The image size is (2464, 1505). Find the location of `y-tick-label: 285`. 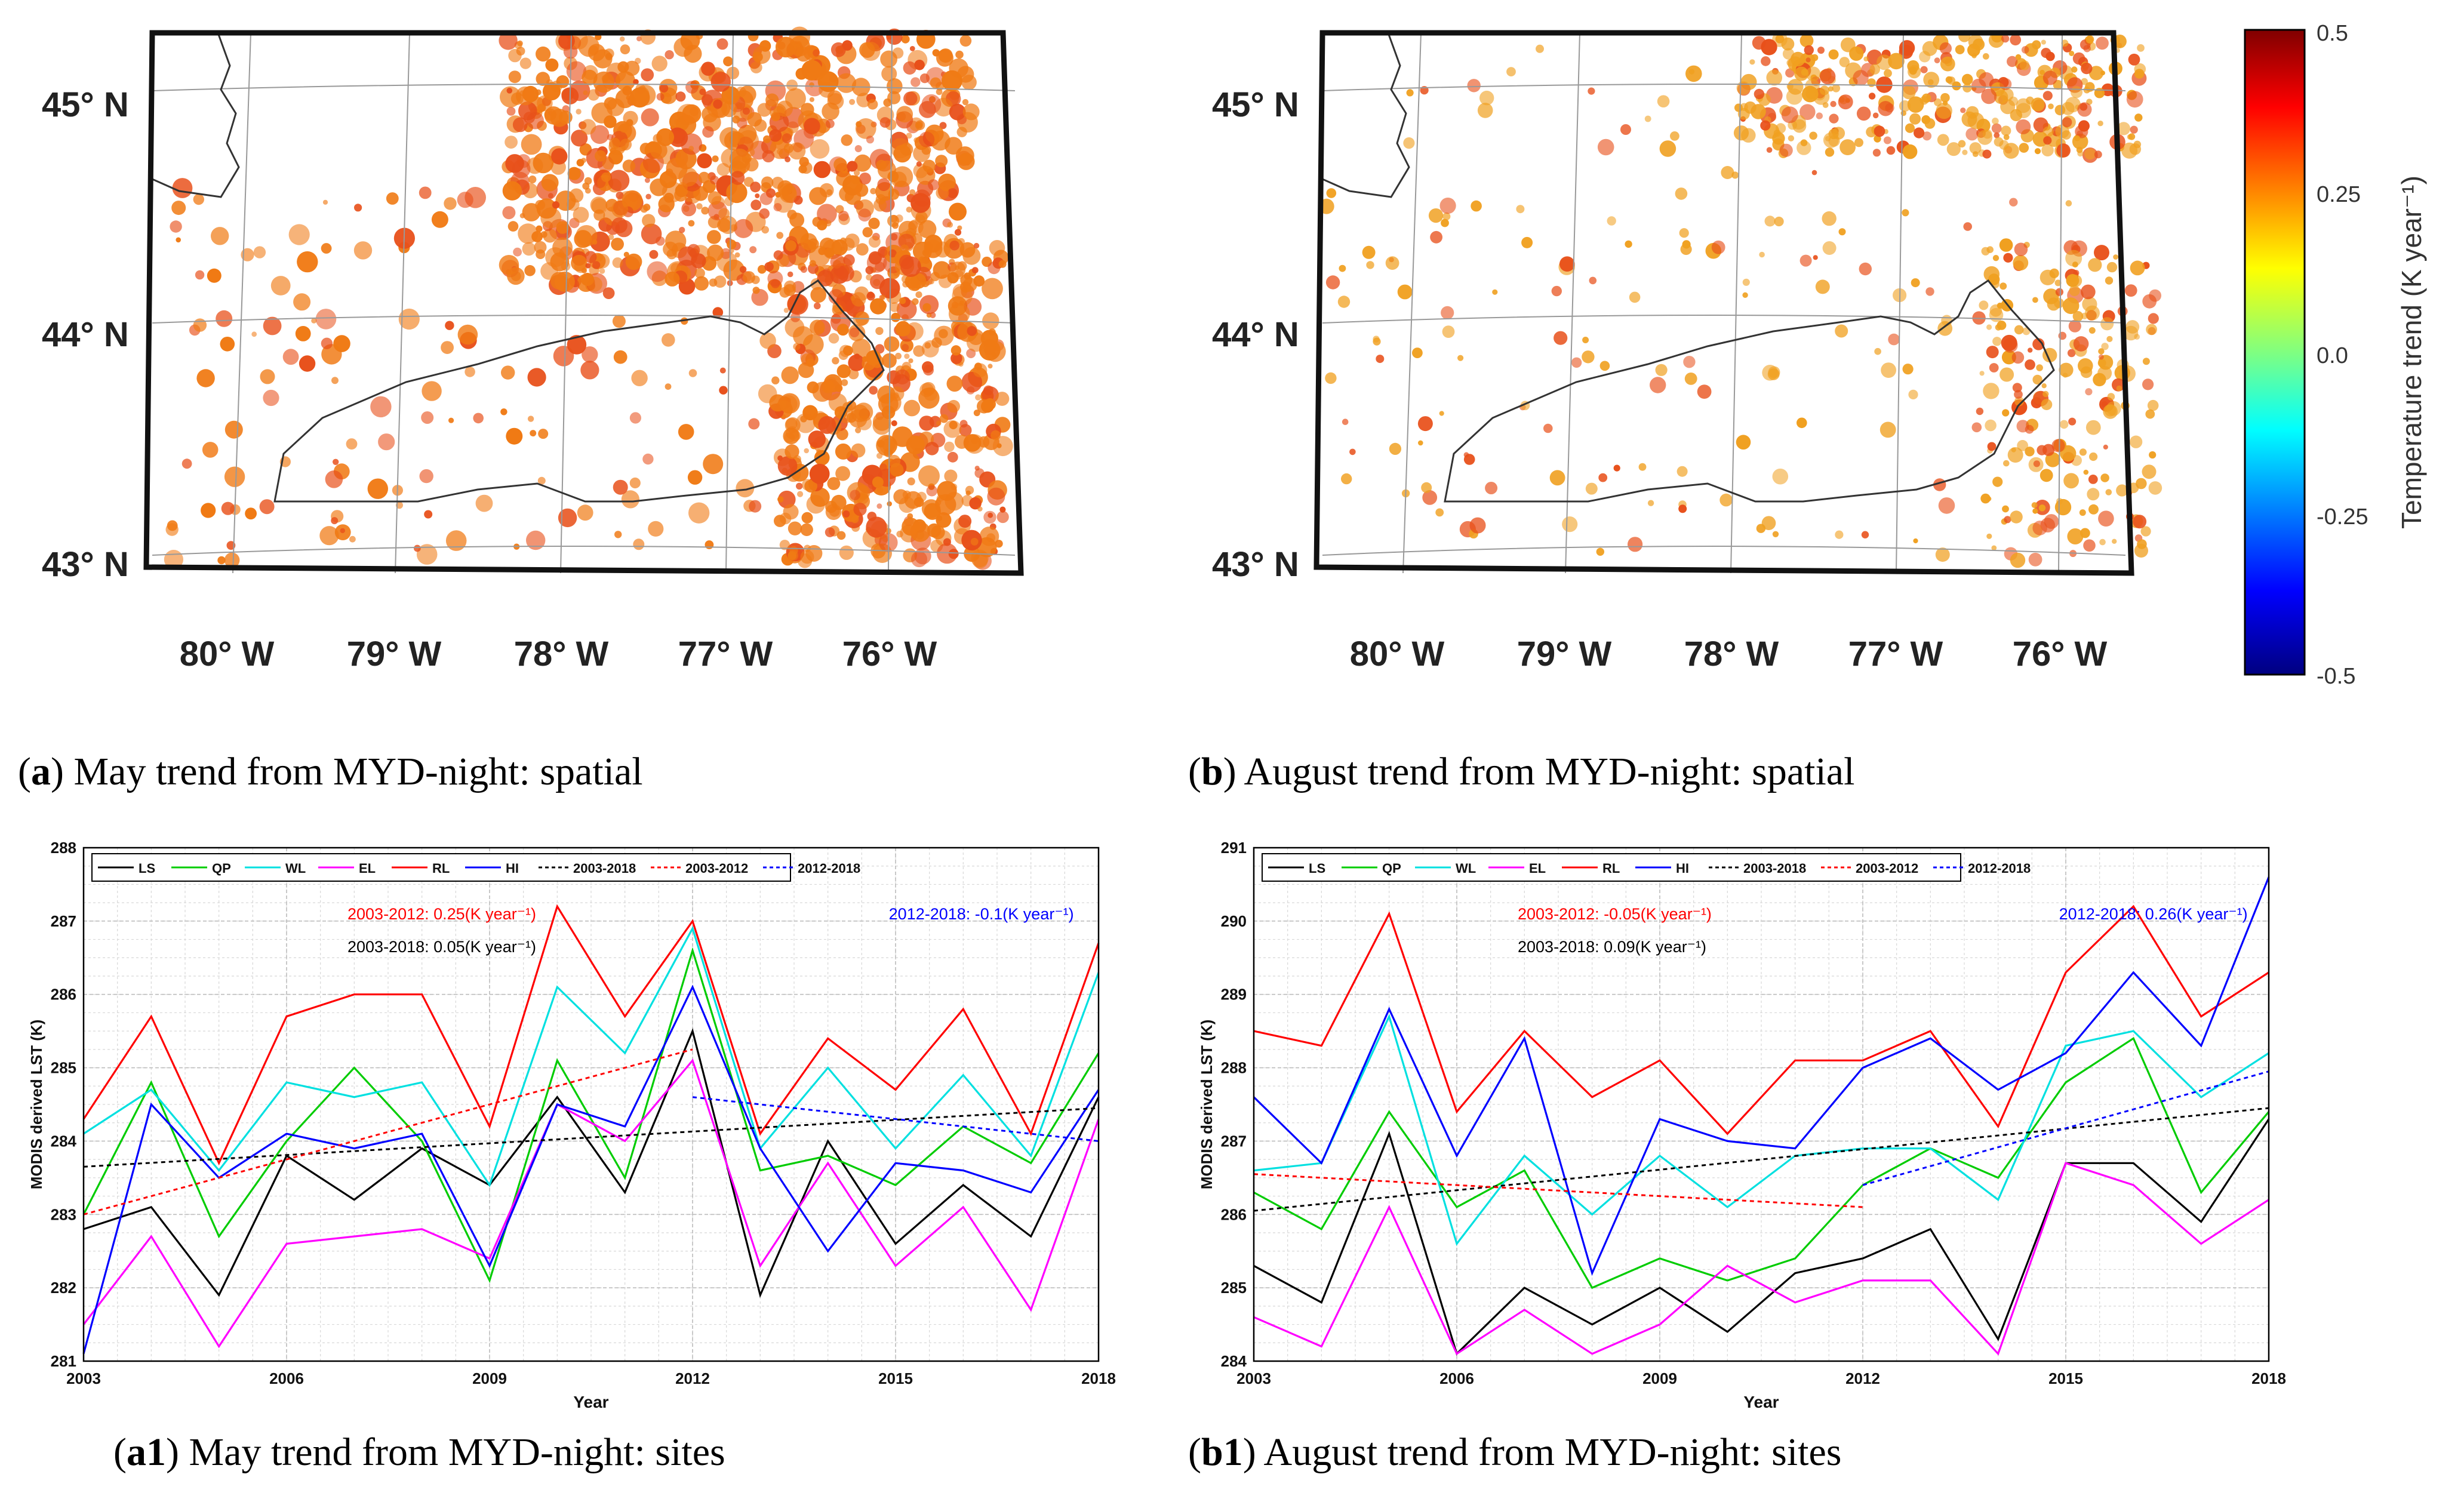

y-tick-label: 285 is located at coordinates (1234, 1288).